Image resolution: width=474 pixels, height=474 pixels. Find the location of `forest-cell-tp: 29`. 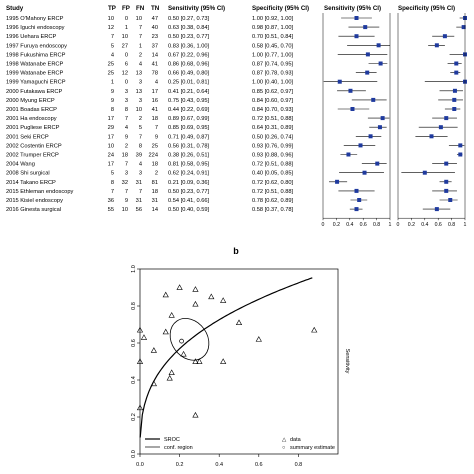

forest-cell-tp: 29 is located at coordinates (111, 128).